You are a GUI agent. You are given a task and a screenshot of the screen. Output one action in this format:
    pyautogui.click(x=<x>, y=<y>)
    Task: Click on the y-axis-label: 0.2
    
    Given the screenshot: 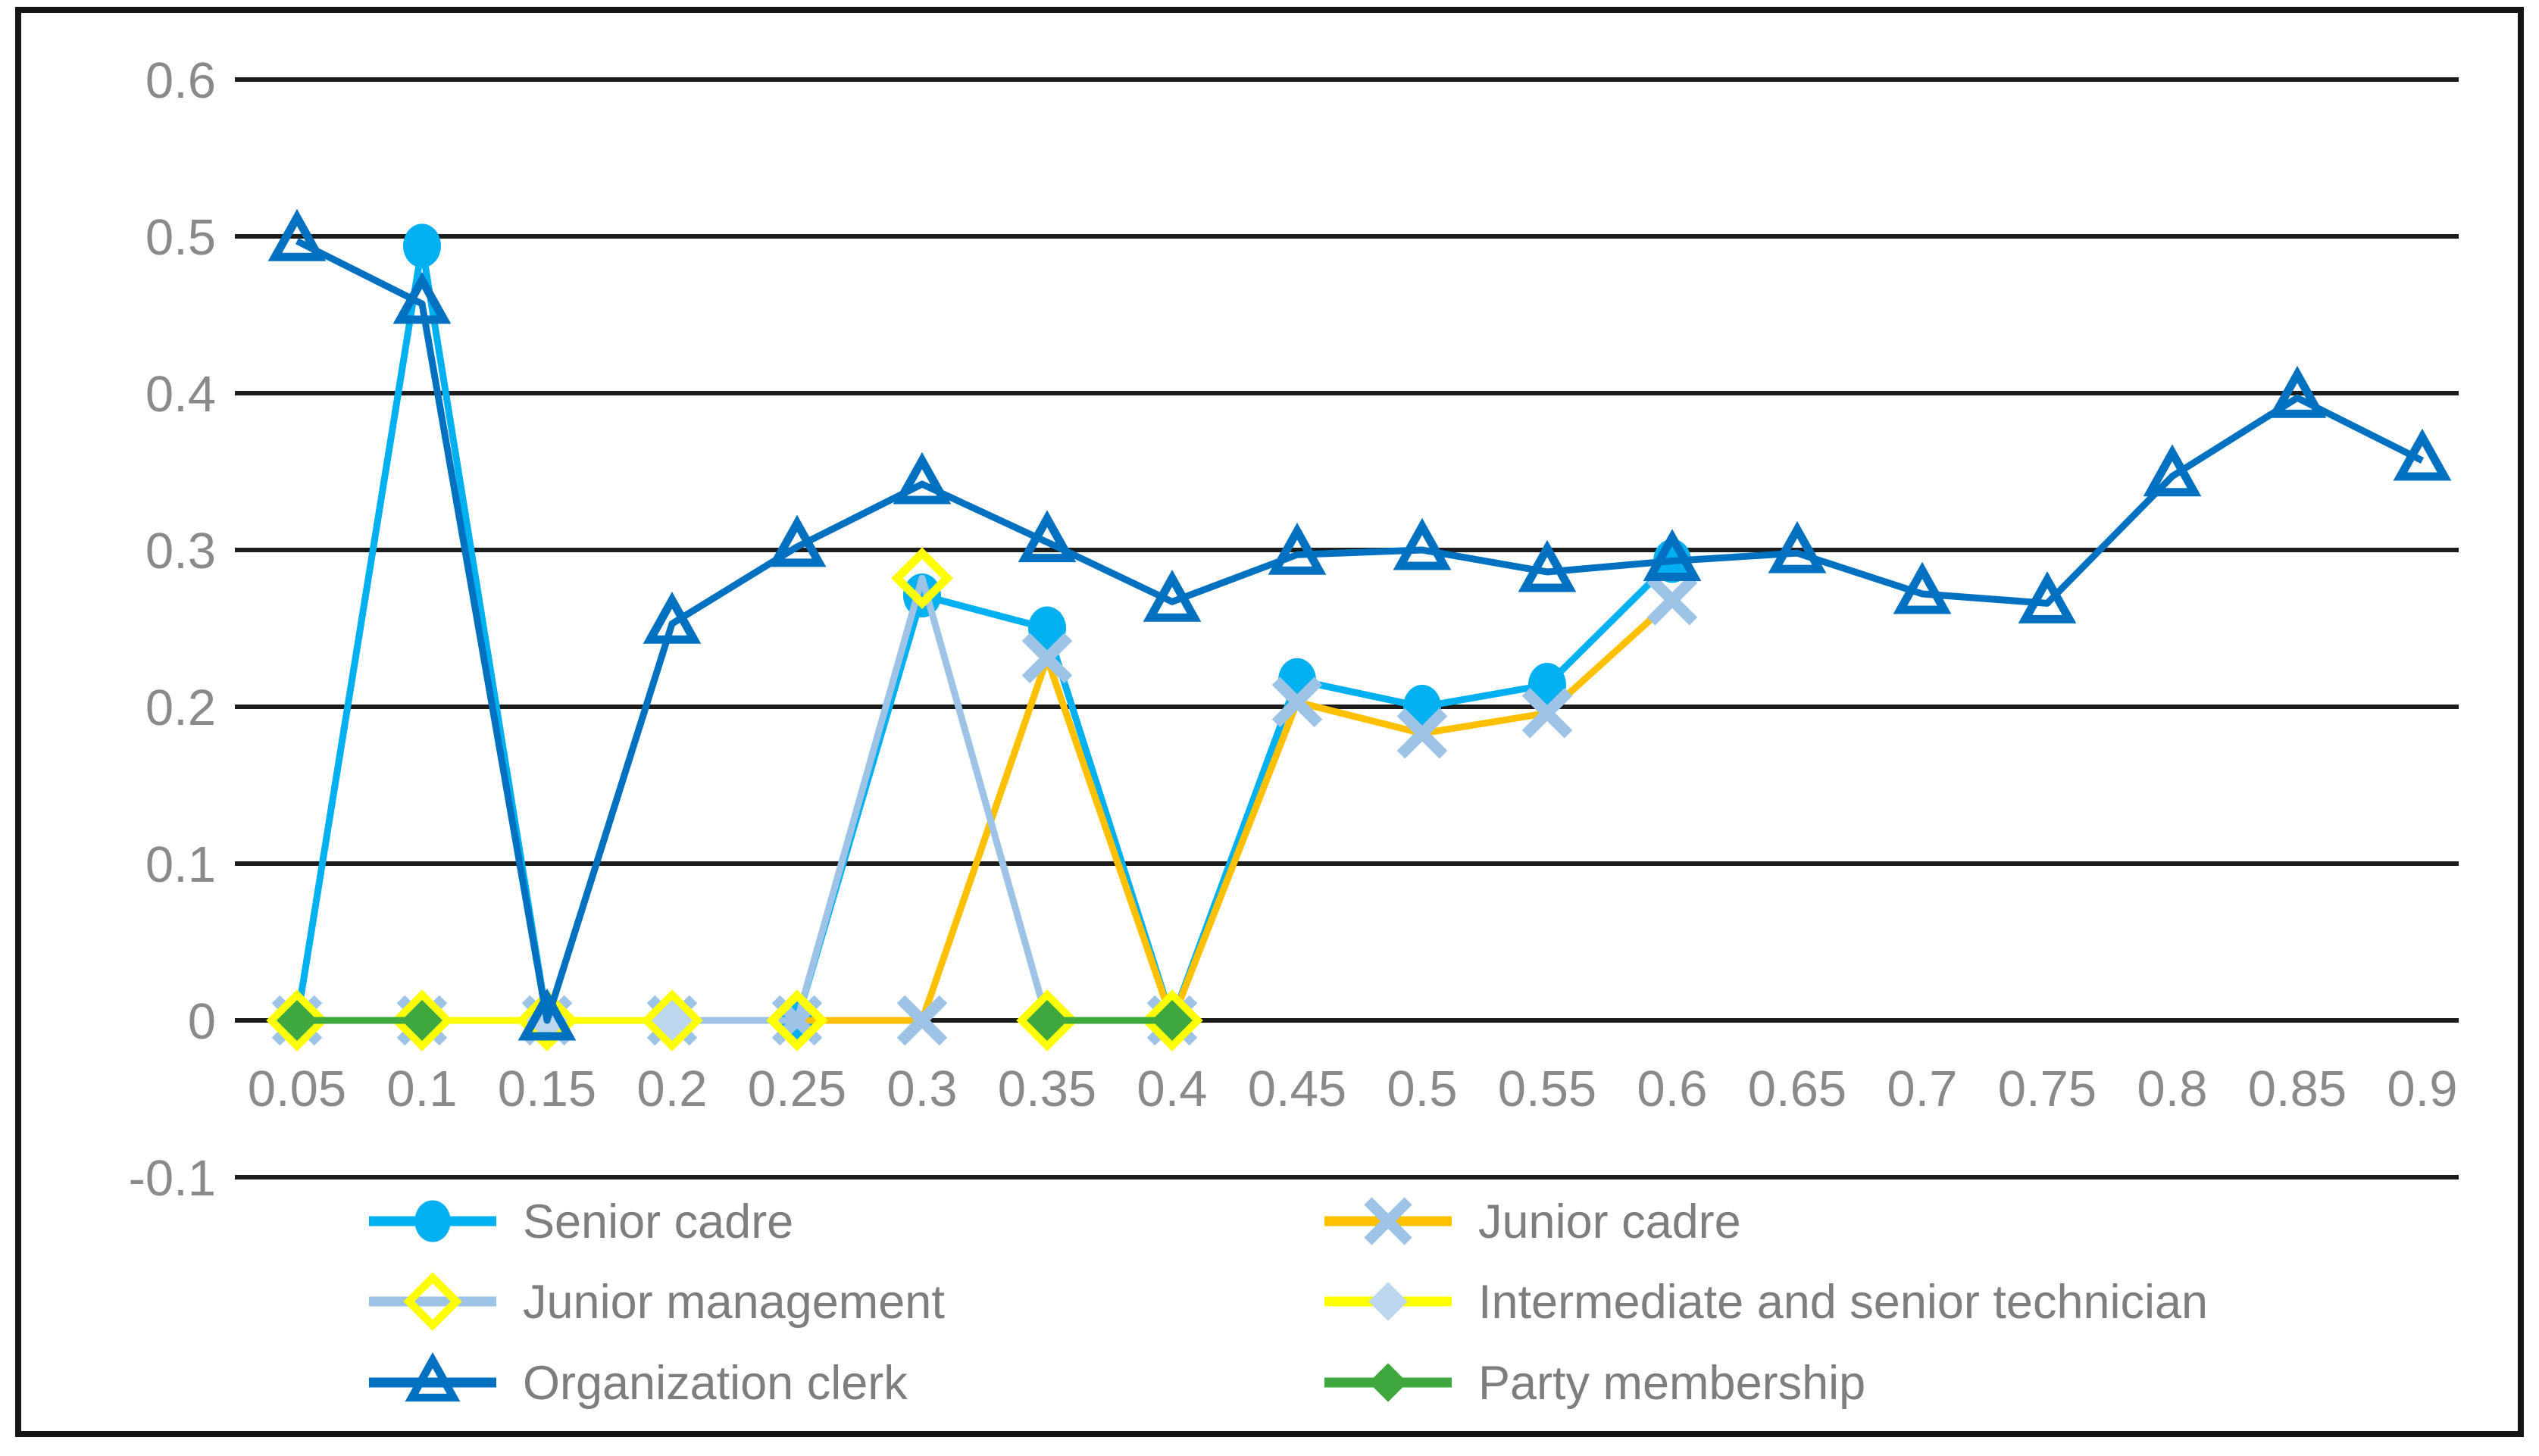 What is the action you would take?
    pyautogui.click(x=180, y=708)
    